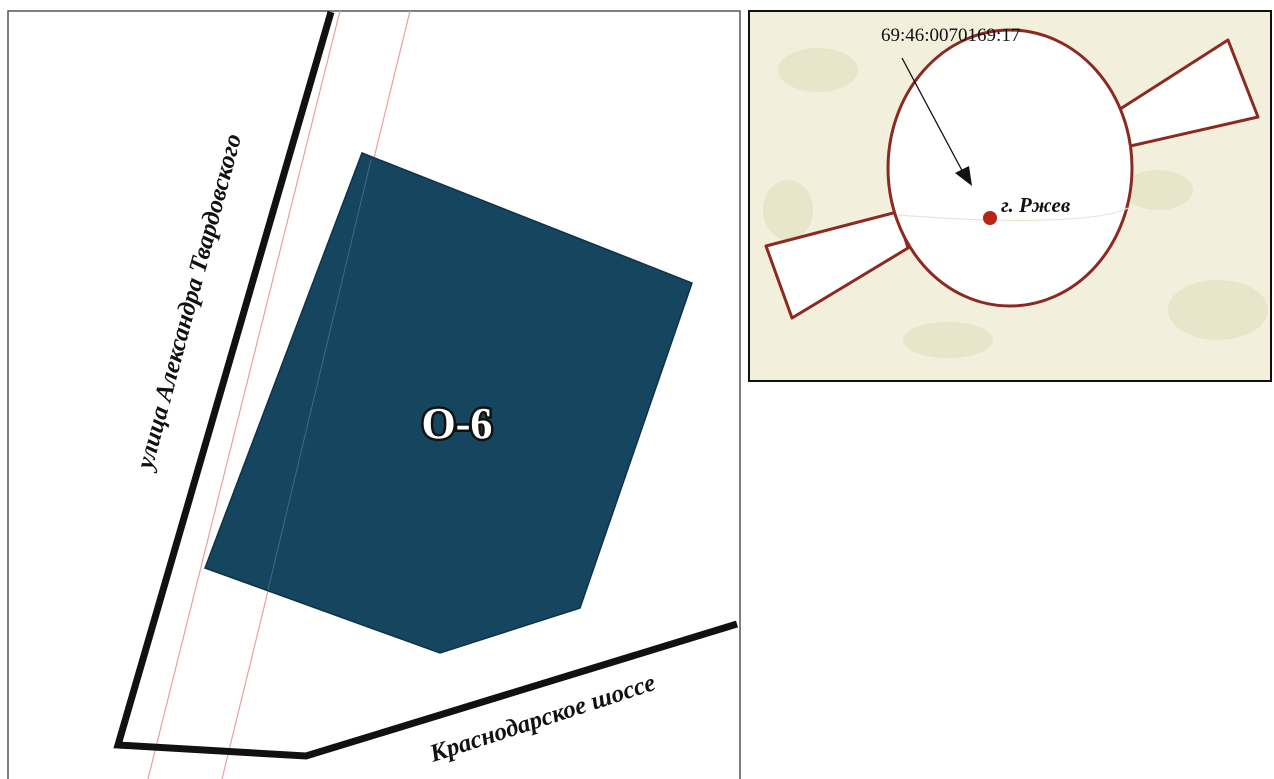 The height and width of the screenshot is (779, 1274). Describe the element at coordinates (189, 303) in the screenshot. I see `street-label-tvardovsky: улица Александра Твардовского` at that location.